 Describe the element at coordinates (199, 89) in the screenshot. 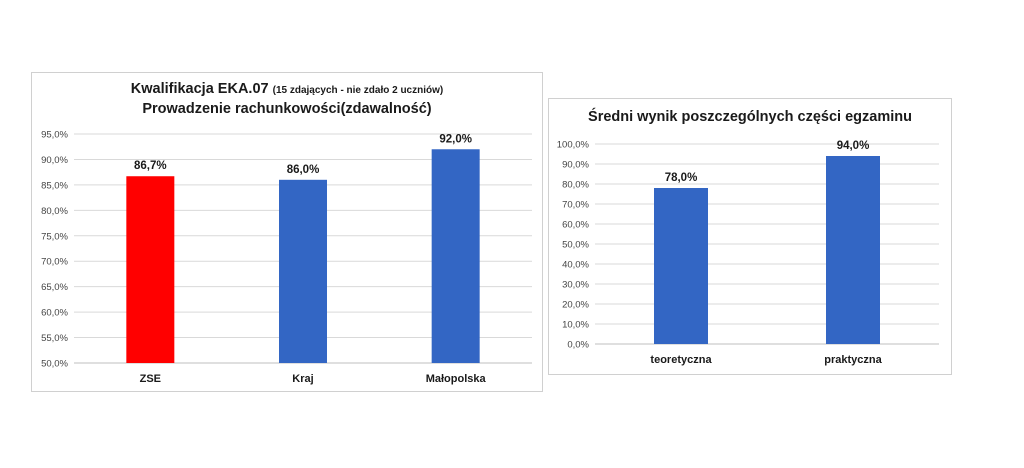

I see `chart-title-main: Kwalifikacja EKA.07` at that location.